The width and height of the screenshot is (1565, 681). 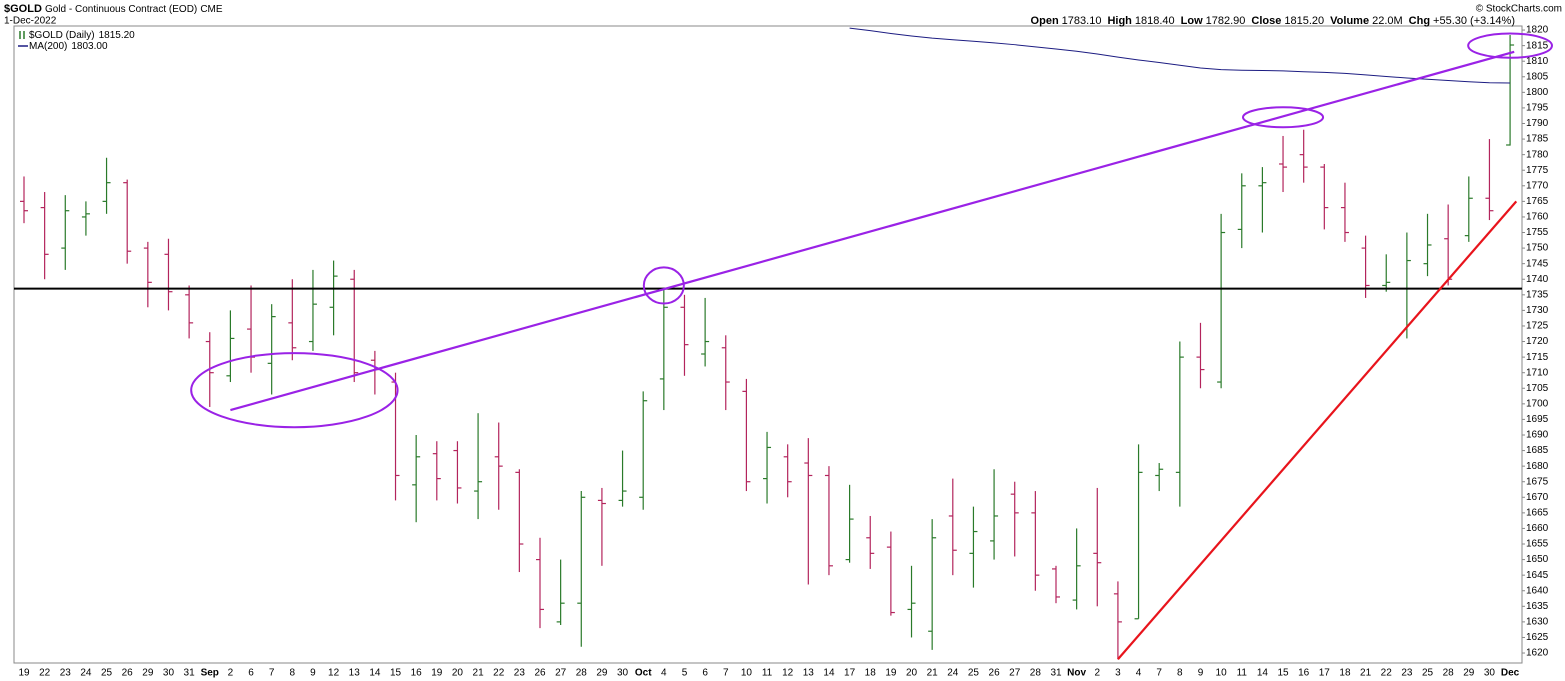 I want to click on y-tick-label: 1670, so click(x=1537, y=497).